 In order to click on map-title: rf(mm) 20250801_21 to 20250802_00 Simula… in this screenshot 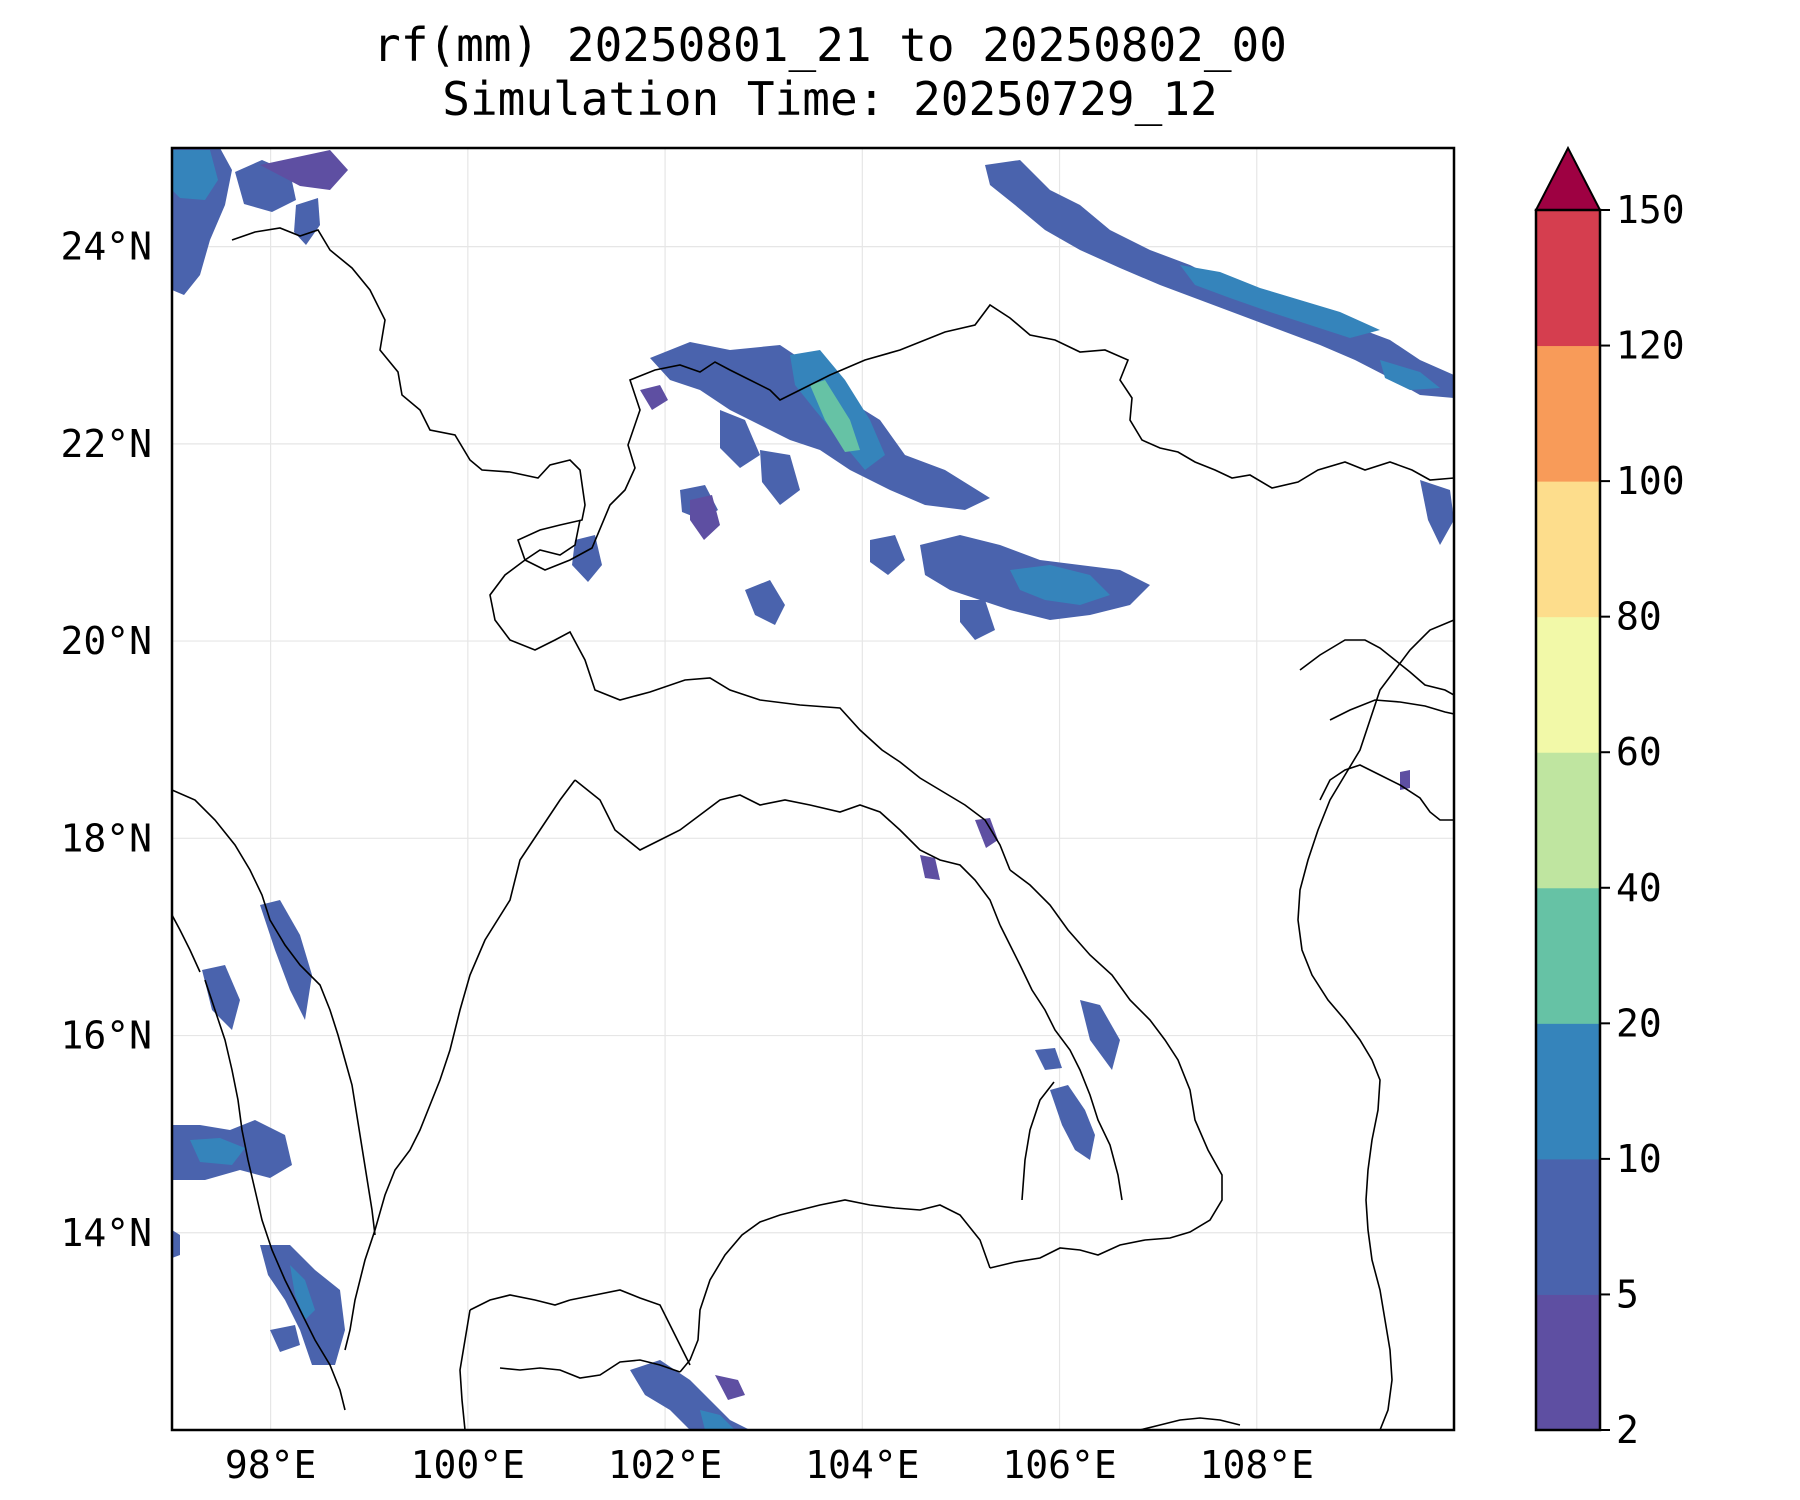, I will do `click(830, 72)`.